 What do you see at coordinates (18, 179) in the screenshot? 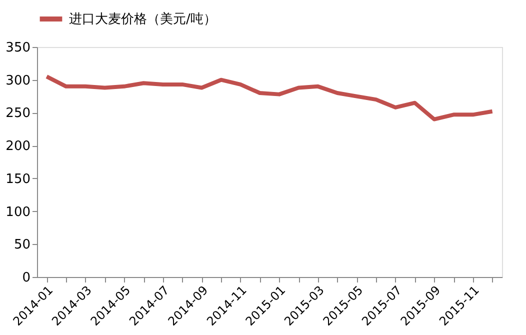
I see `y-tick-label: 150` at bounding box center [18, 179].